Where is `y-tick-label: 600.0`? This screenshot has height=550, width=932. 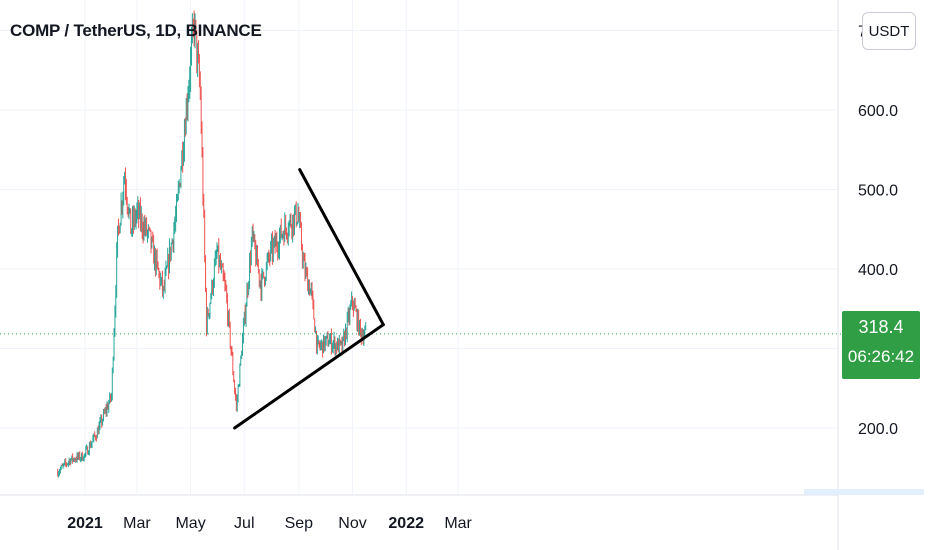 y-tick-label: 600.0 is located at coordinates (878, 111).